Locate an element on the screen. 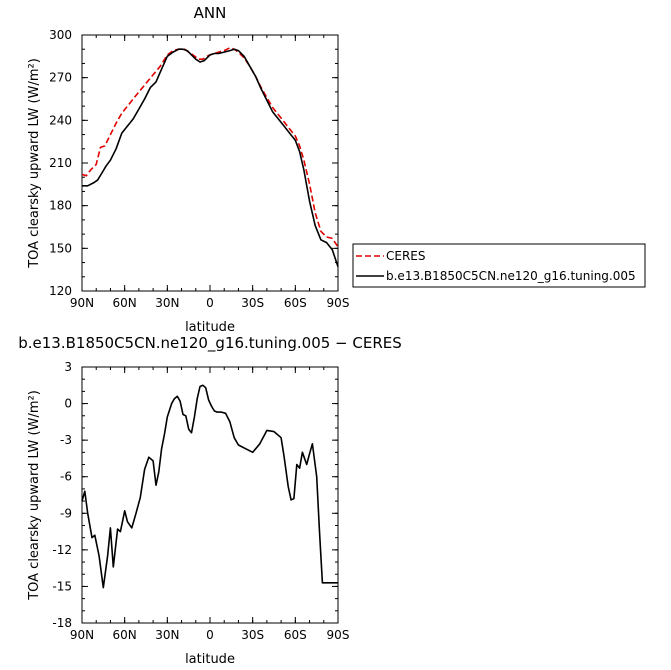 This screenshot has height=670, width=671. y-tick-label: 270 is located at coordinates (60, 78).